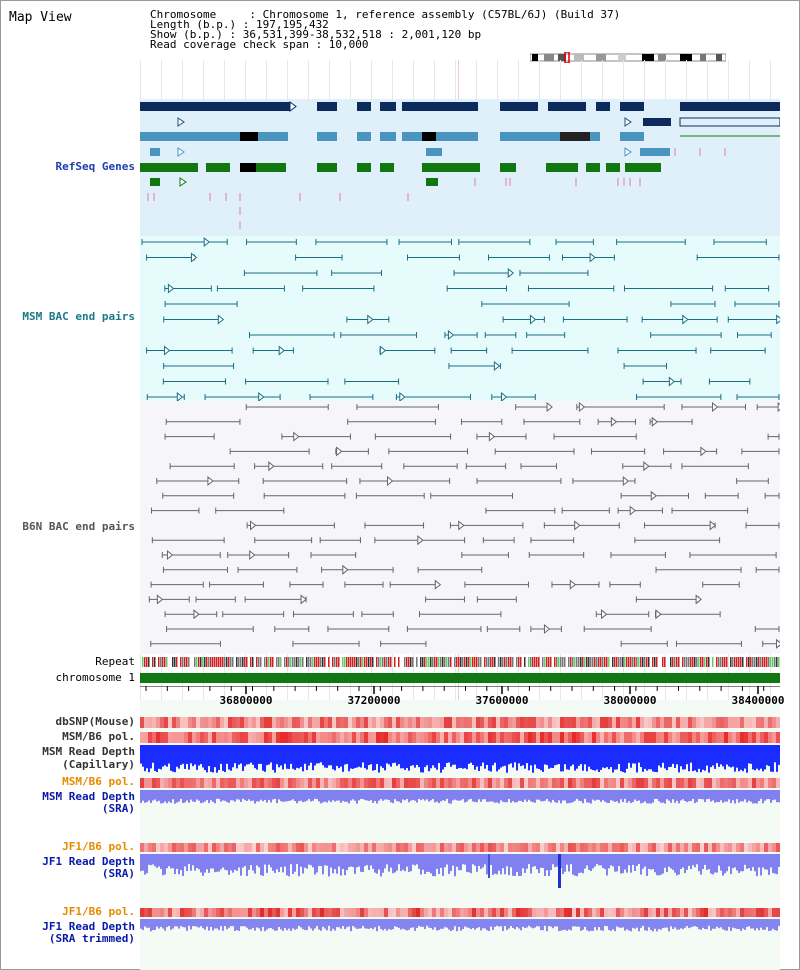  I want to click on jf1-read-depth-trimmed-track, so click(460, 927).